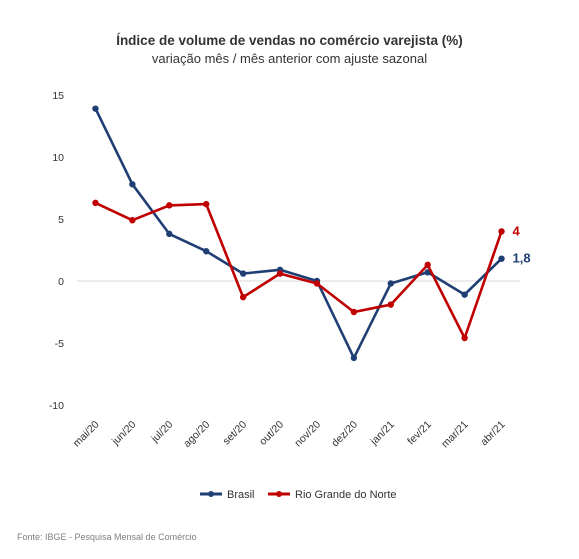 The height and width of the screenshot is (559, 579). I want to click on x-tick-label: fev/21, so click(419, 433).